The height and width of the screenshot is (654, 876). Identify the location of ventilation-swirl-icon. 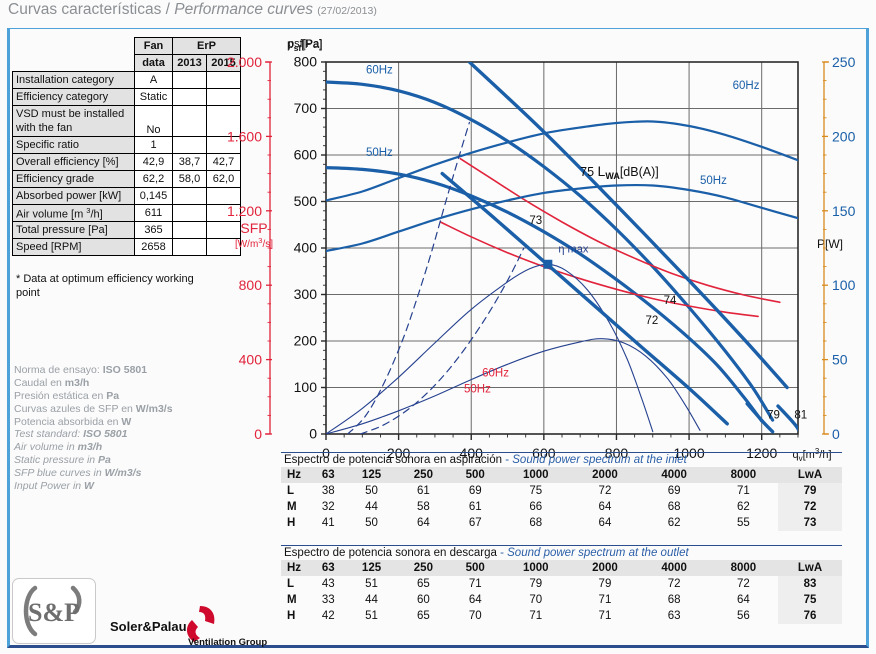
(200, 624).